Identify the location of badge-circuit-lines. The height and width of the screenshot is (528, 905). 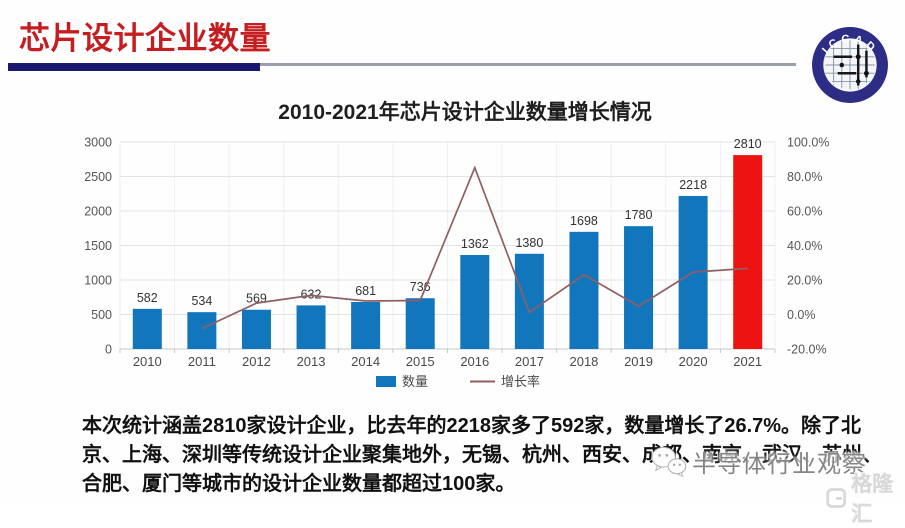
(850, 65).